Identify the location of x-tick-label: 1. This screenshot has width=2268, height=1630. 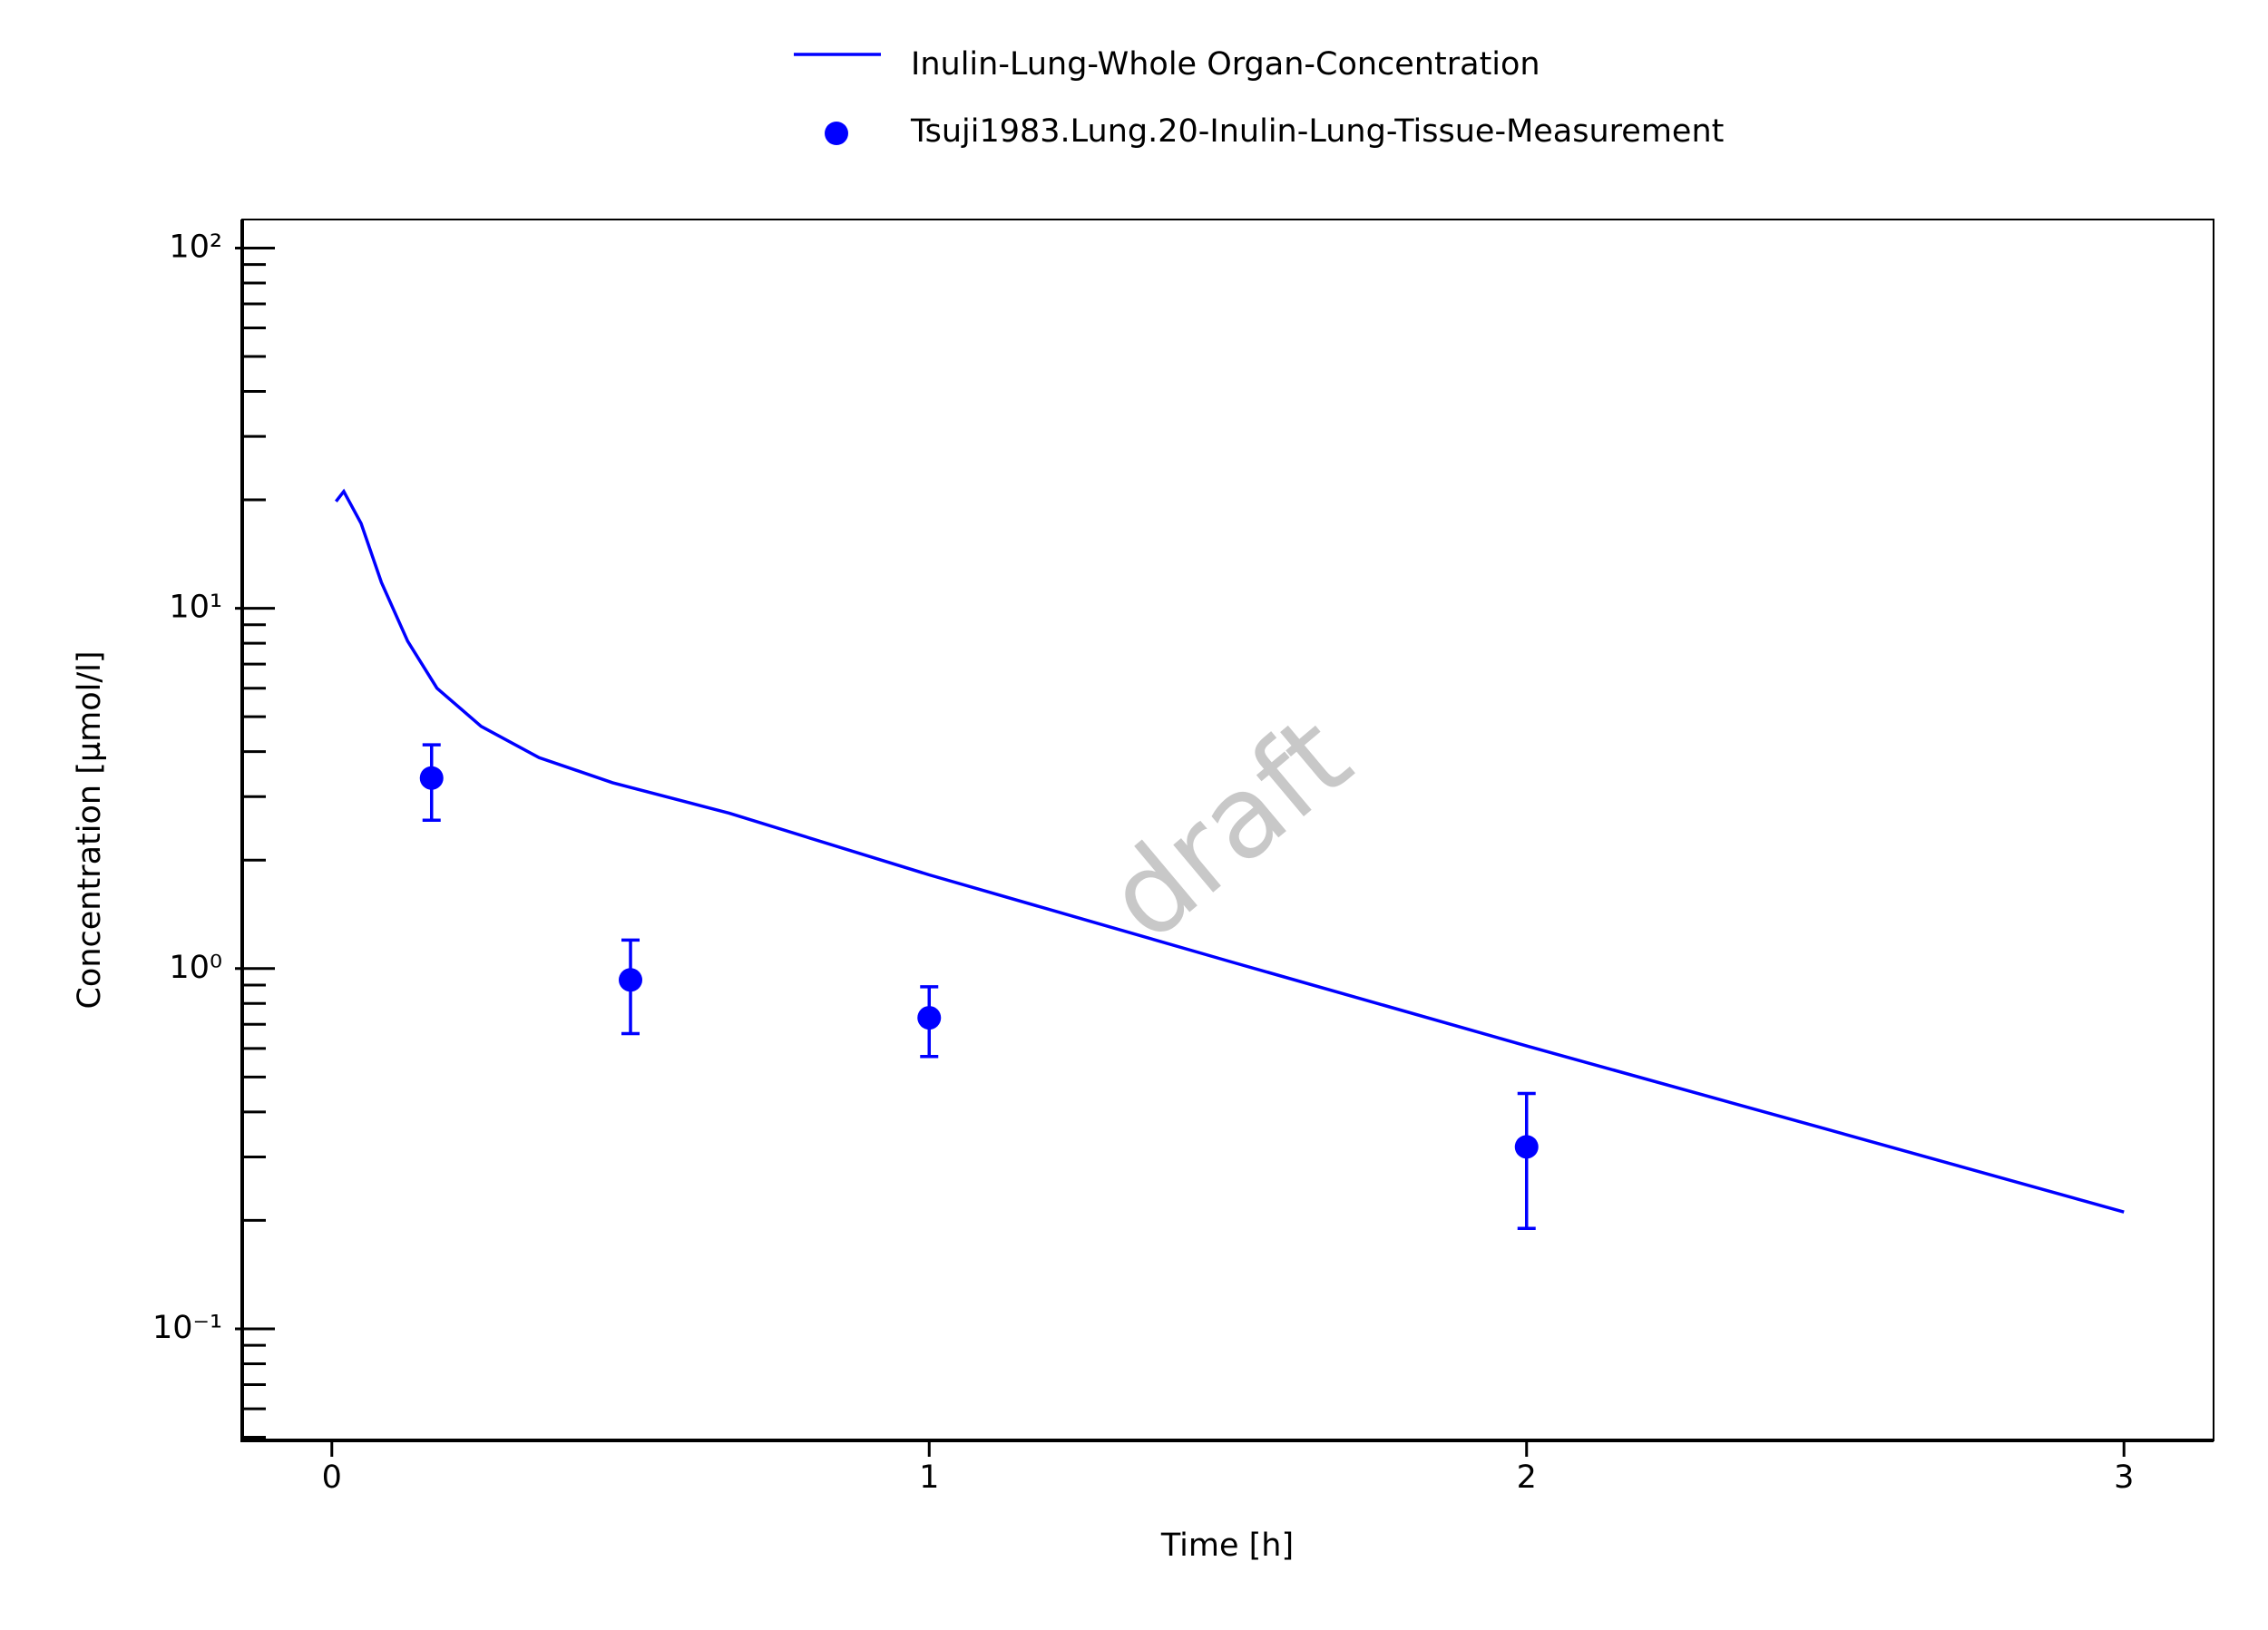
(929, 1477).